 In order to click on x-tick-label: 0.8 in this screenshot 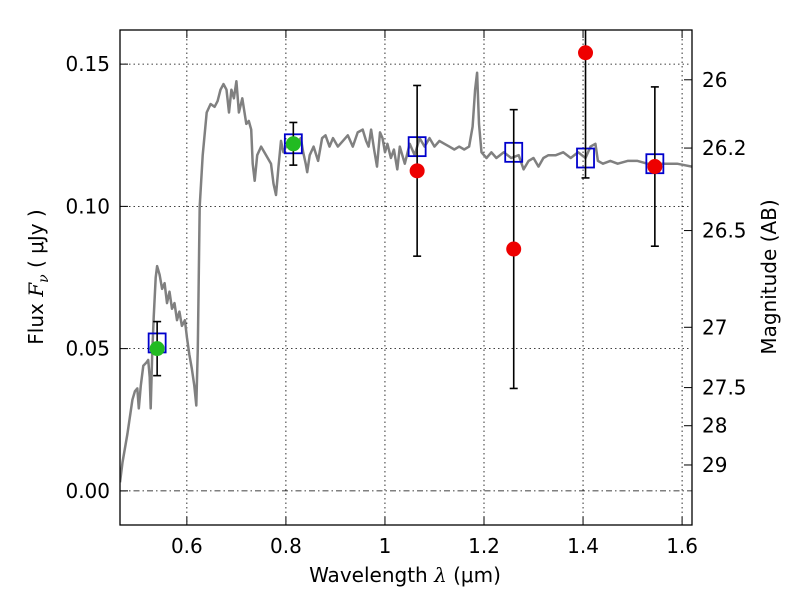, I will do `click(286, 546)`.